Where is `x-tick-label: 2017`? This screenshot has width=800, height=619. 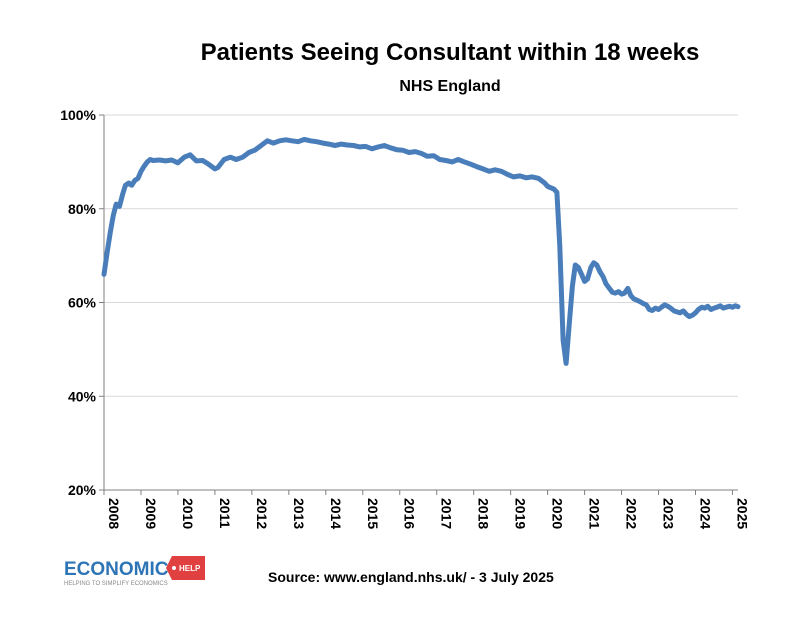
x-tick-label: 2017 is located at coordinates (447, 513).